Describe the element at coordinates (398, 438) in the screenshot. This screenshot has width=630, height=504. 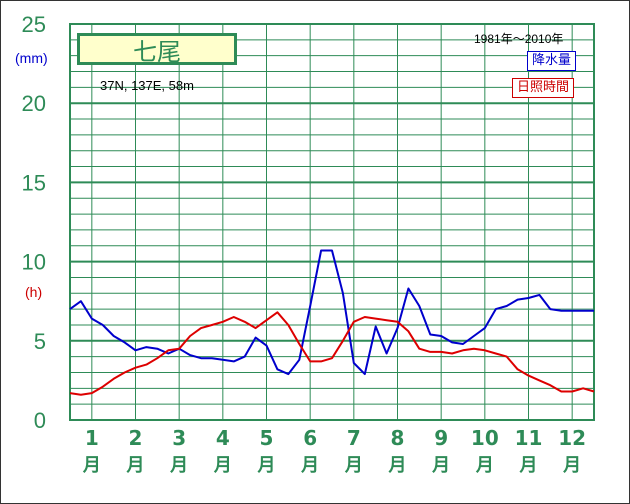
I see `x-tick-month-number: 8` at that location.